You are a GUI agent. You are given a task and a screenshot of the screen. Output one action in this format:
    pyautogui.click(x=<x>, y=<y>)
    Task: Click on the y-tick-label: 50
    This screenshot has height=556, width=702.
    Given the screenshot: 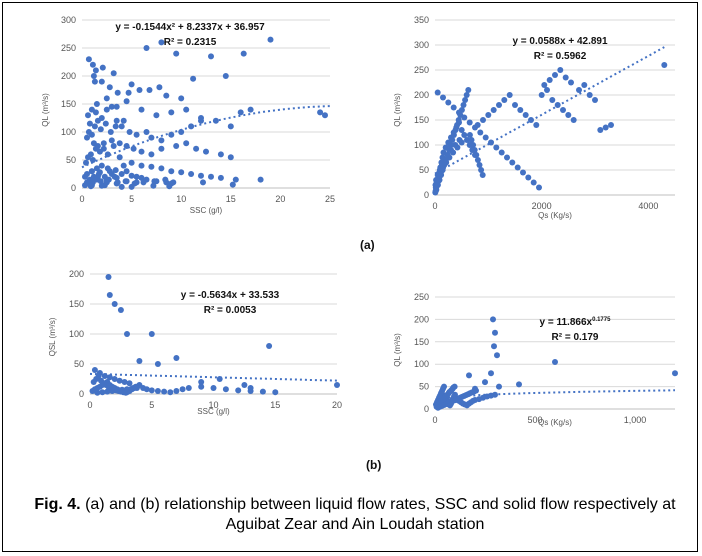 What is the action you would take?
    pyautogui.click(x=71, y=160)
    